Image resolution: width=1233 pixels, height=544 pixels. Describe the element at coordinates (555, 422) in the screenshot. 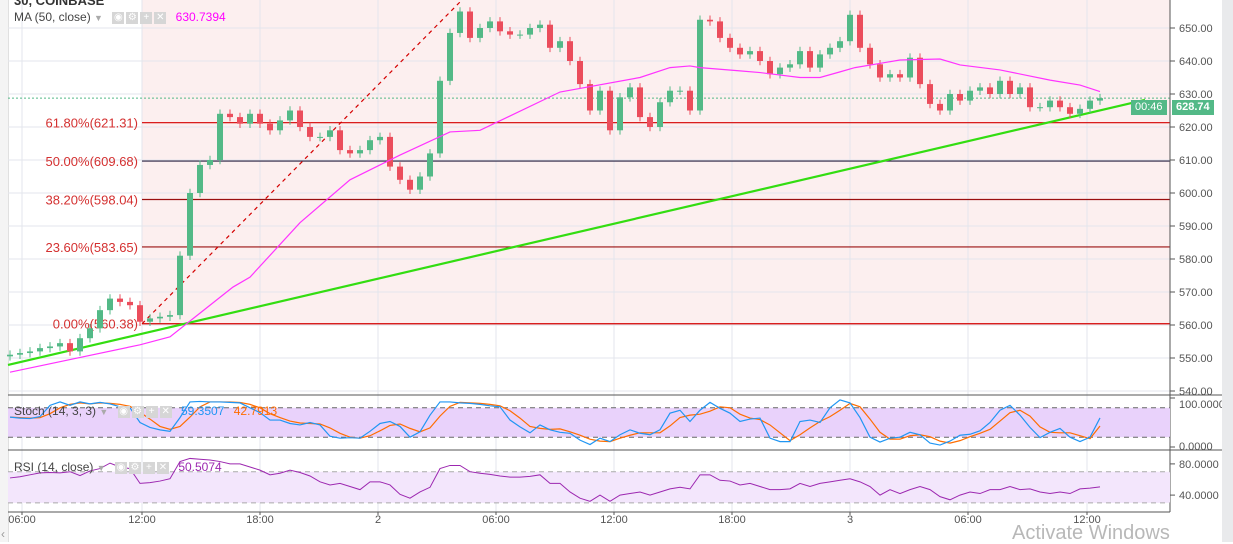

I see `stoch-k-line` at that location.